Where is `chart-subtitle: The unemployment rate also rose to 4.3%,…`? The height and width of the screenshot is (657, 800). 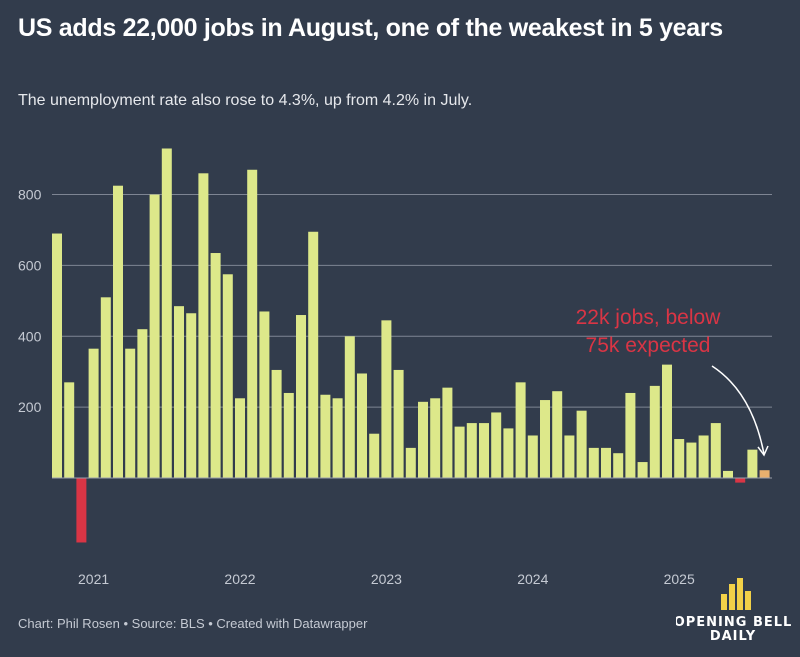
chart-subtitle: The unemployment rate also rose to 4.3%,… is located at coordinates (245, 100).